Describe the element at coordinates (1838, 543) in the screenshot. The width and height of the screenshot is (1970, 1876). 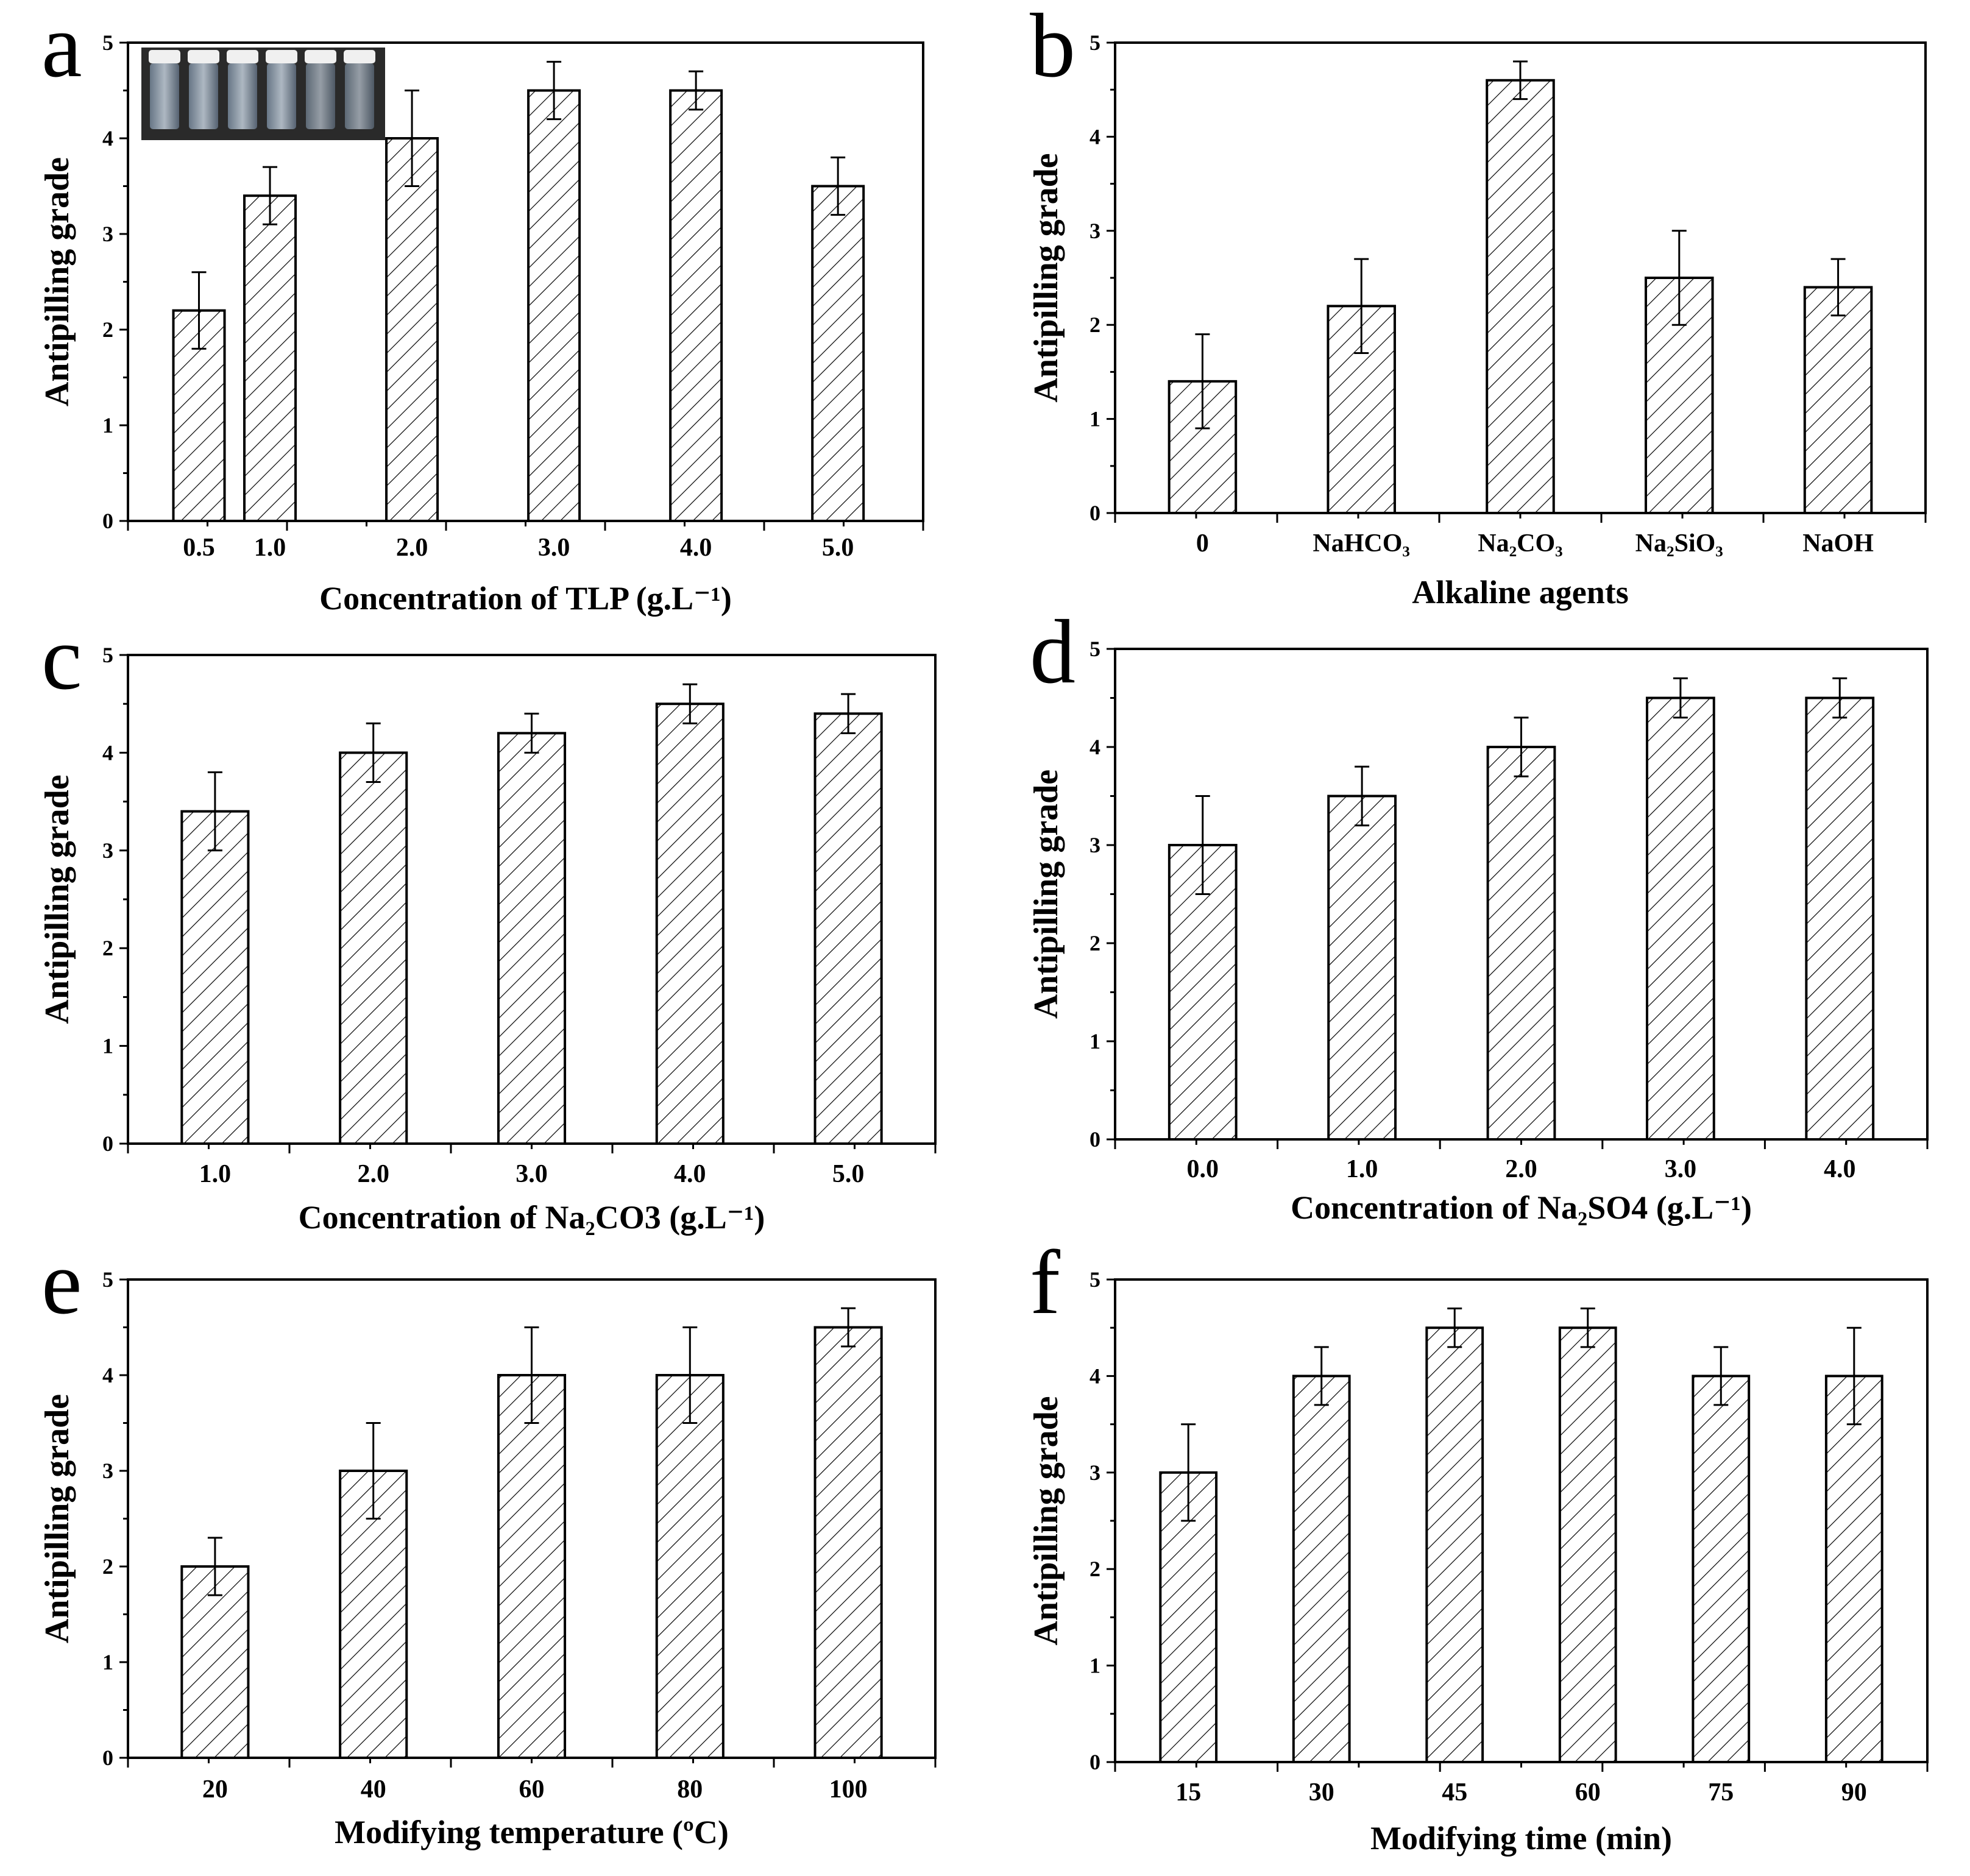
I see `x-category-label: NaOH` at that location.